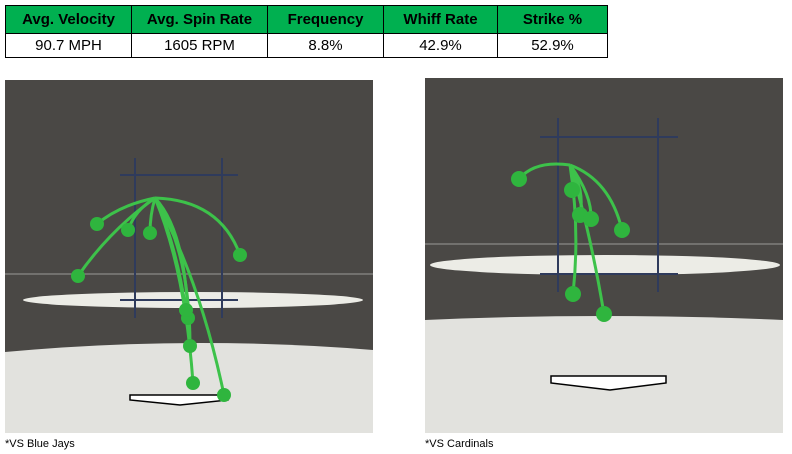  Describe the element at coordinates (440, 45) in the screenshot. I see `cell: 42.9%` at that location.